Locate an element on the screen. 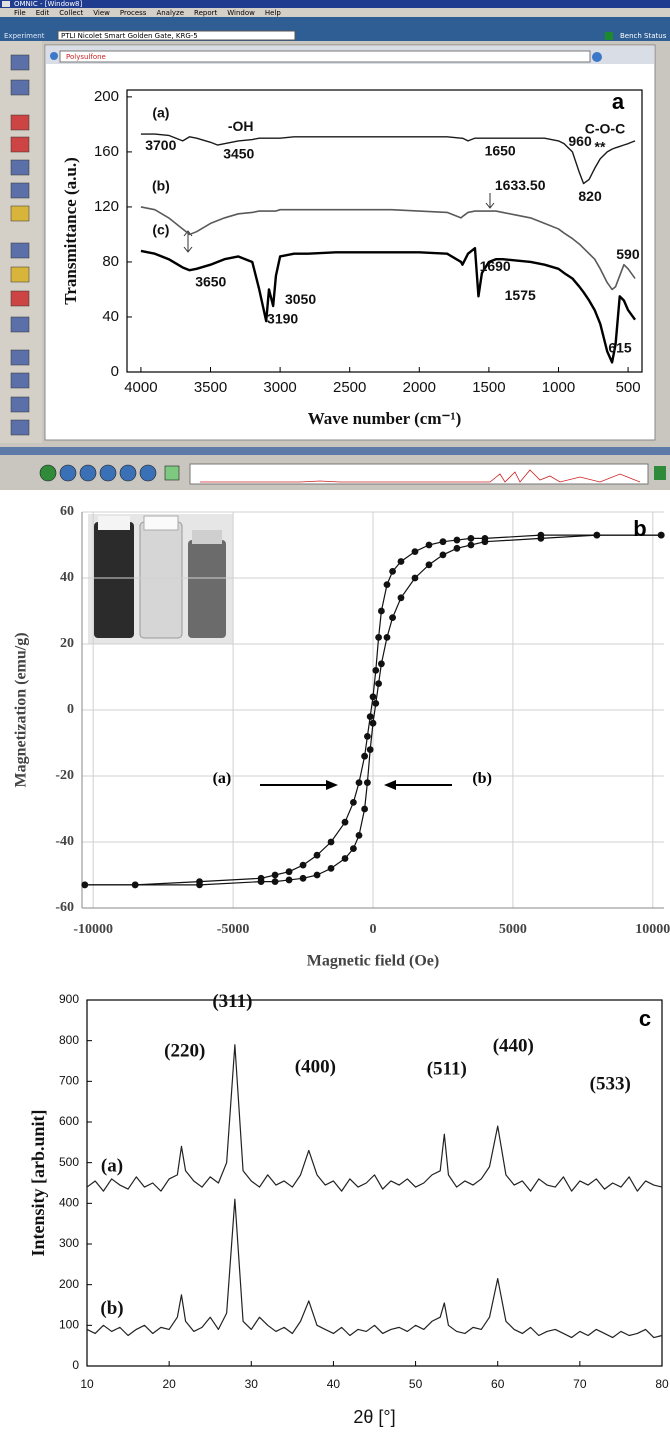  vial is located at coordinates (114, 580).